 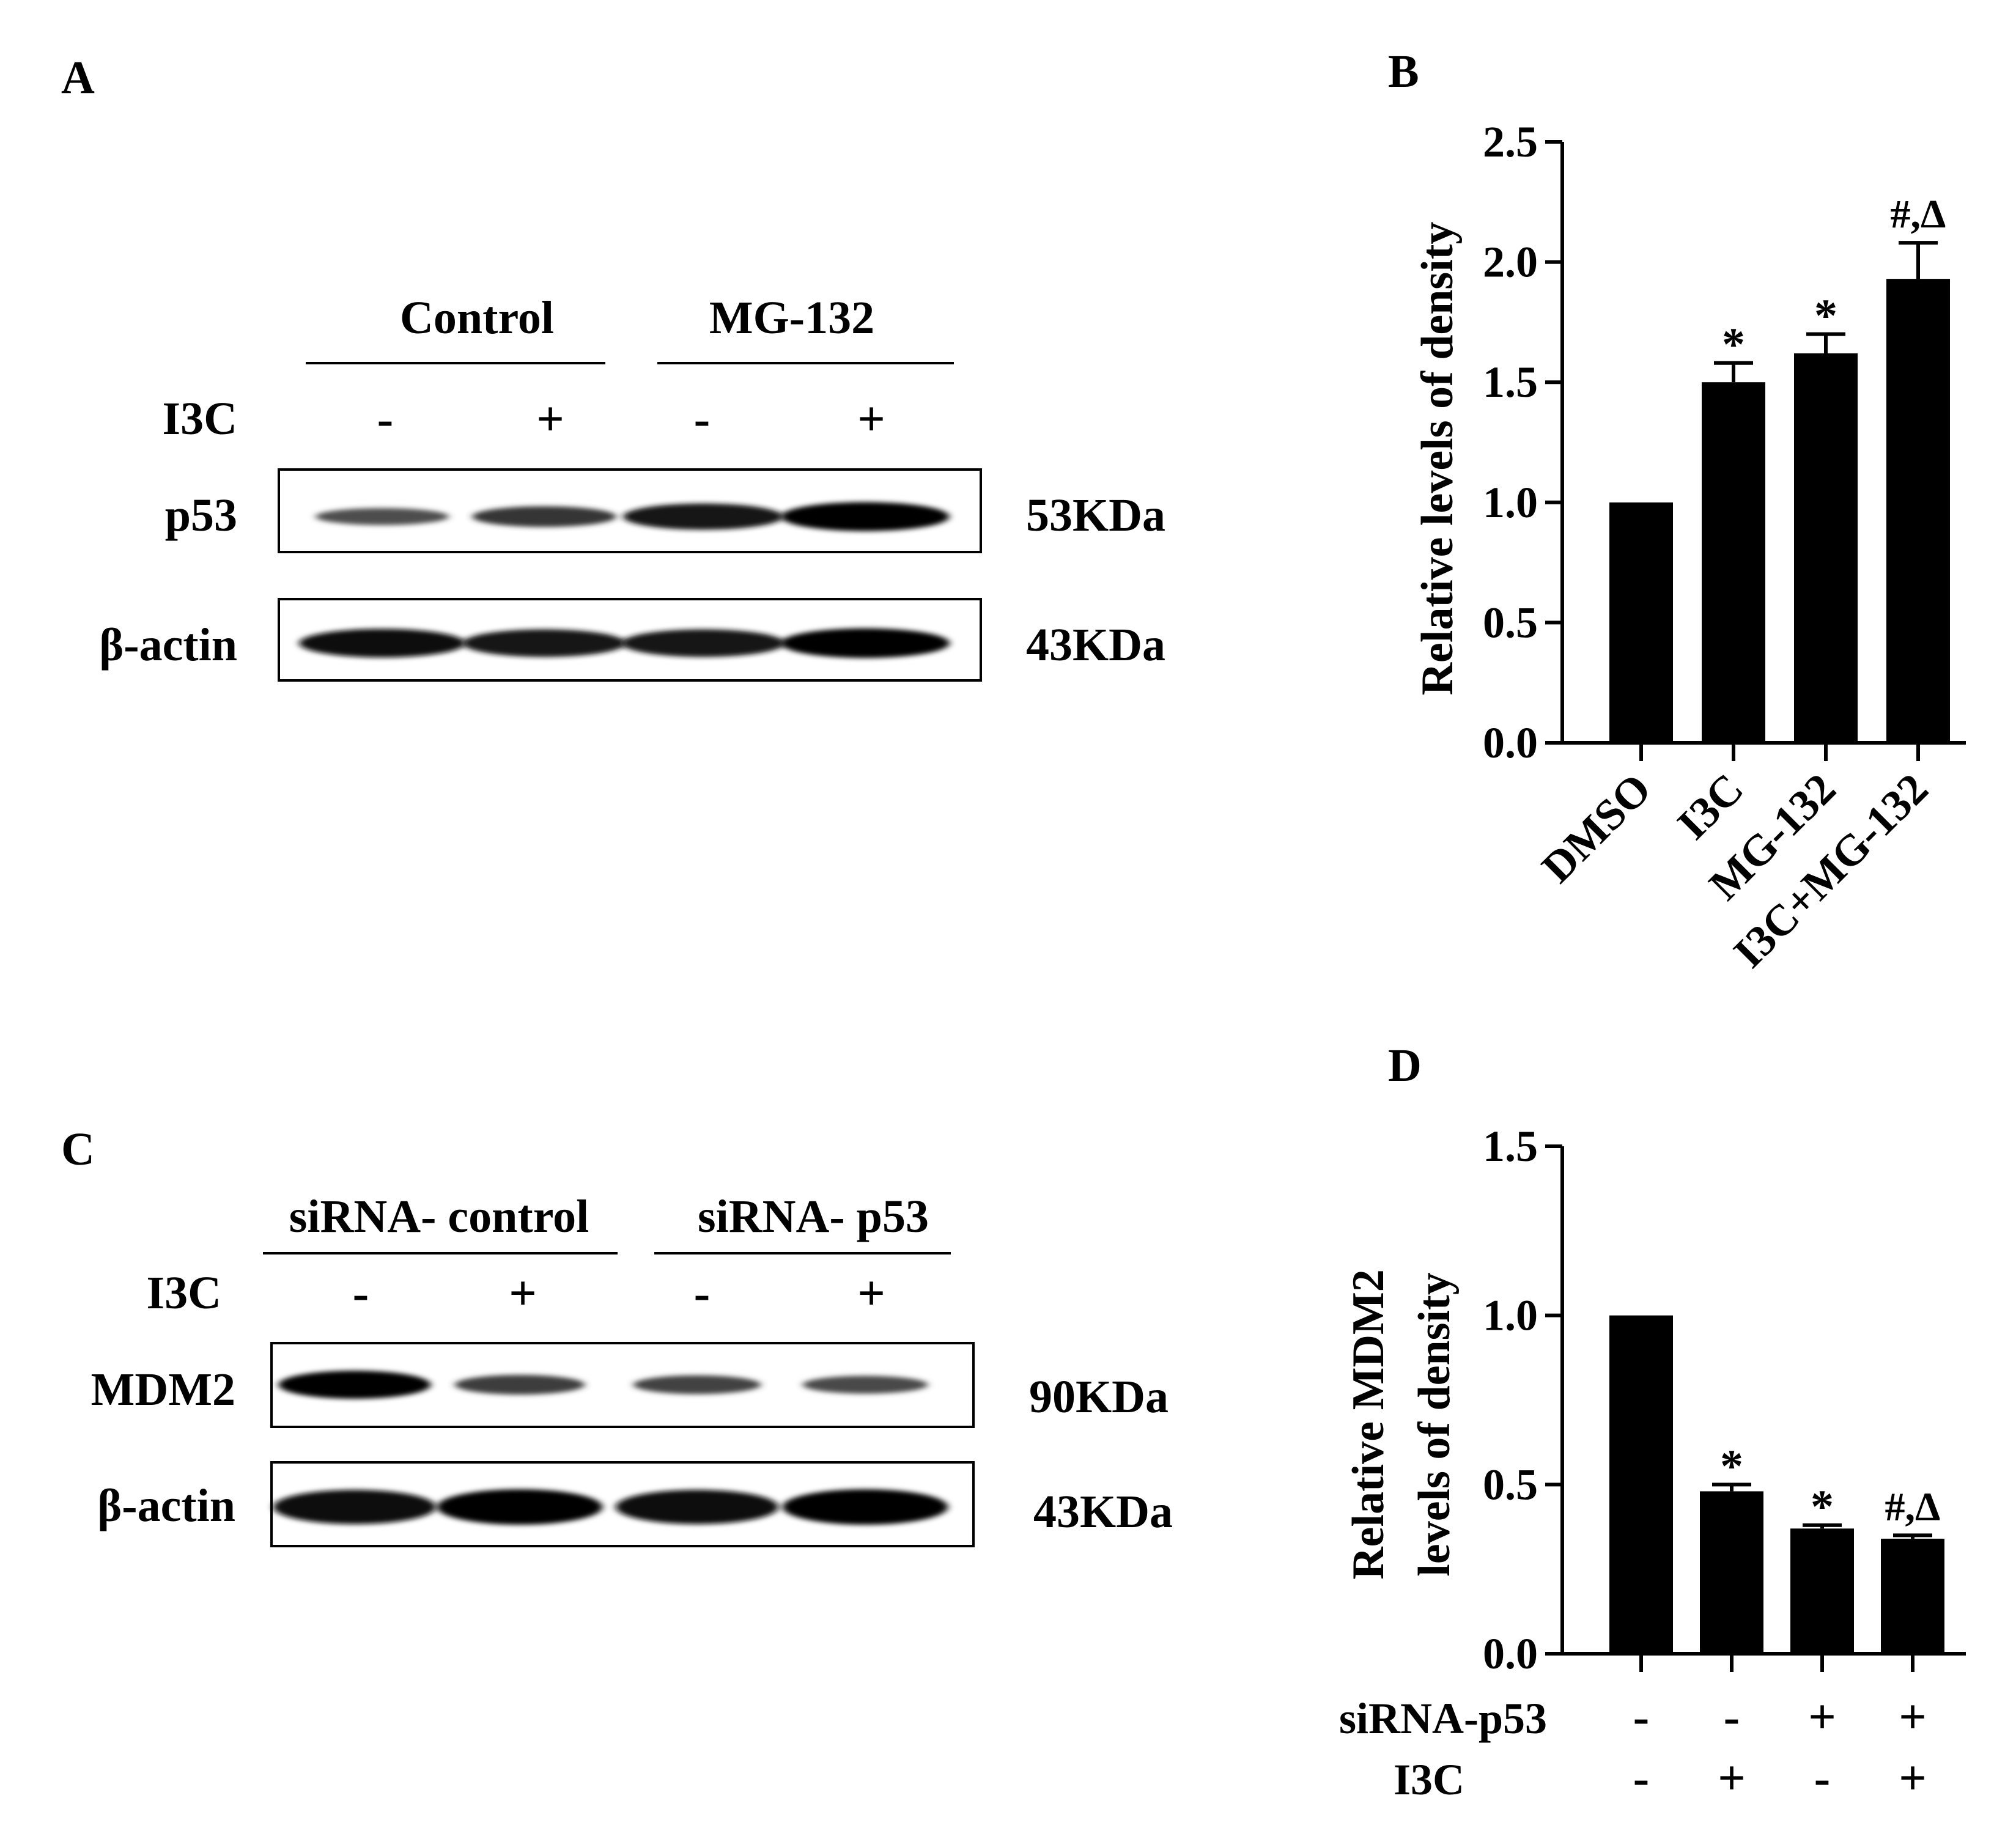 I want to click on y-axis-title-line-2: levels of density, so click(x=1434, y=1424).